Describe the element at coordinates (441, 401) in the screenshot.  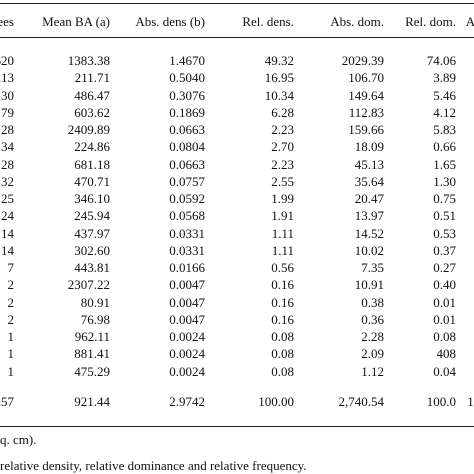
I see `rel-dom-cell: 100.0` at that location.